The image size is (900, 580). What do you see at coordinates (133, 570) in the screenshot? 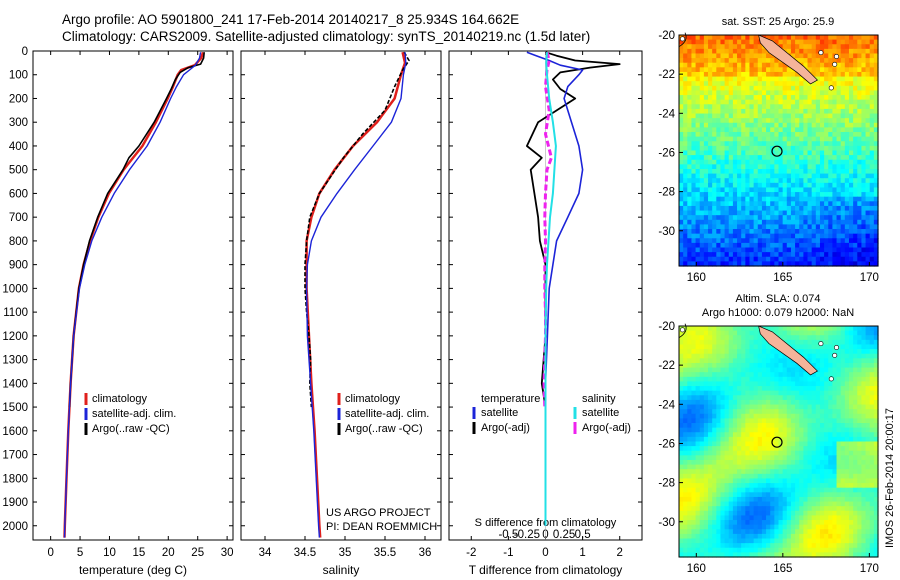
I see `x-axis-label: temperature (deg C)` at bounding box center [133, 570].